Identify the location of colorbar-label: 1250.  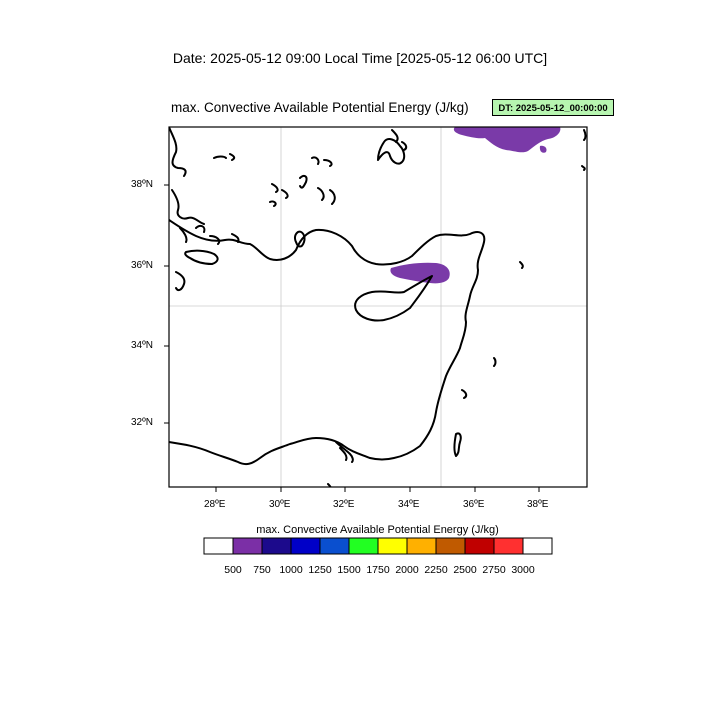
(320, 570).